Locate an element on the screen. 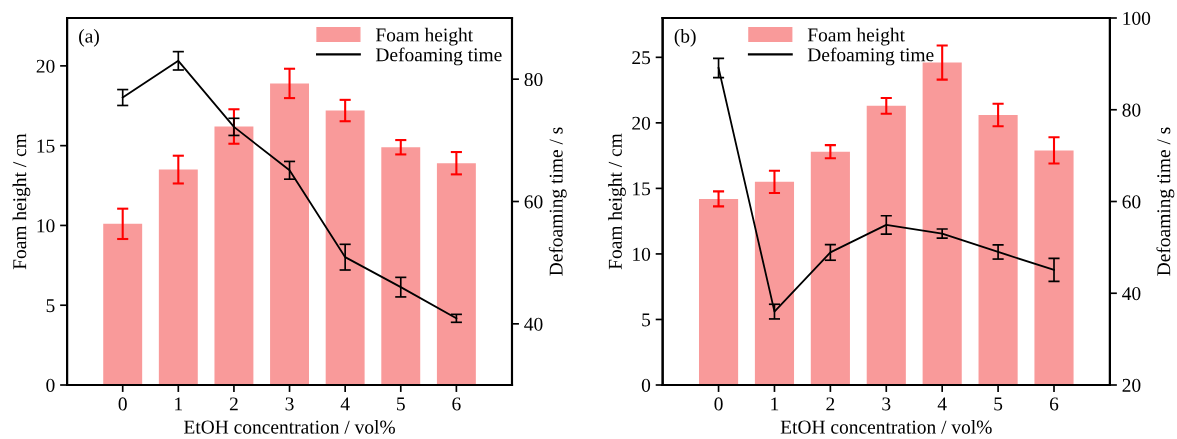  y-tick-label: 25 is located at coordinates (641, 58).